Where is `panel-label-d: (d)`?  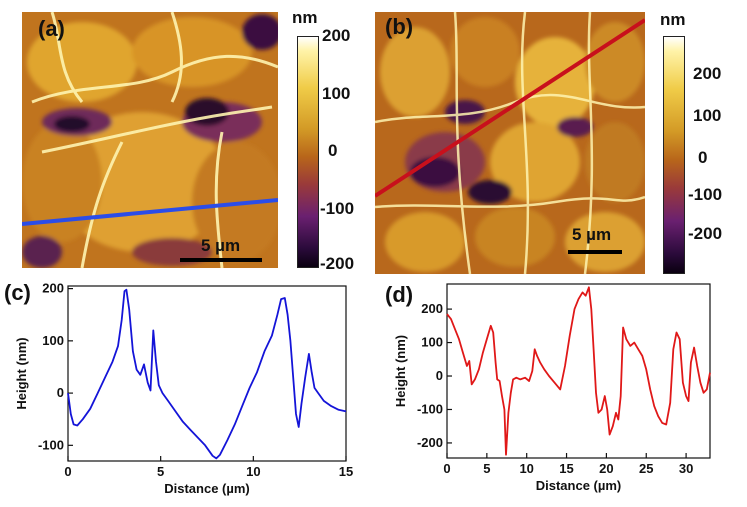 panel-label-d: (d) is located at coordinates (399, 294).